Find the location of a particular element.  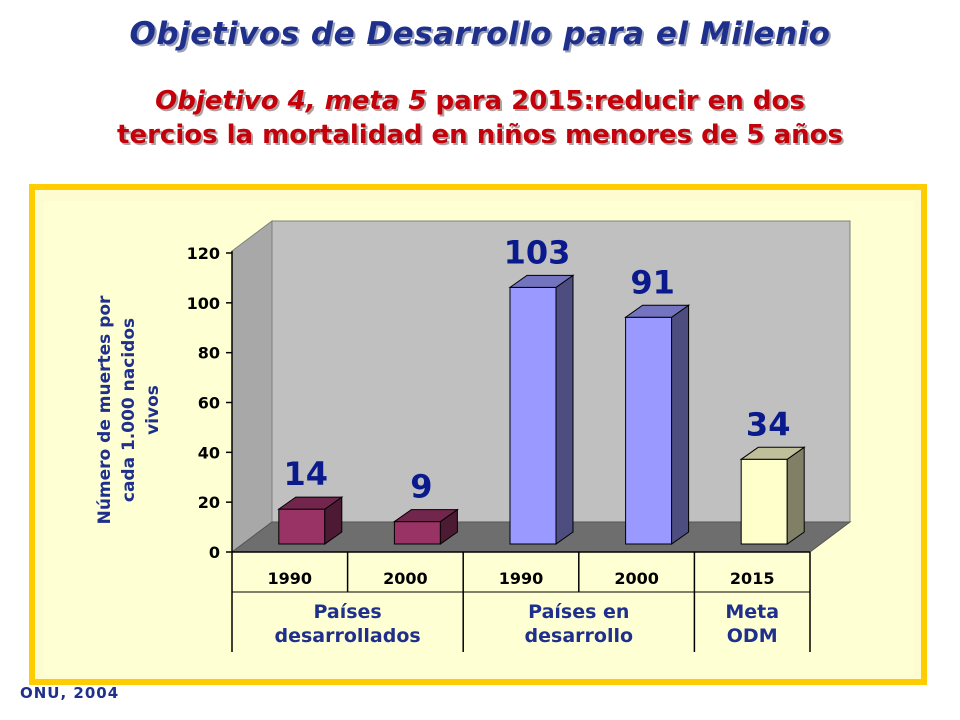

group-label: desarrollo is located at coordinates (579, 636).